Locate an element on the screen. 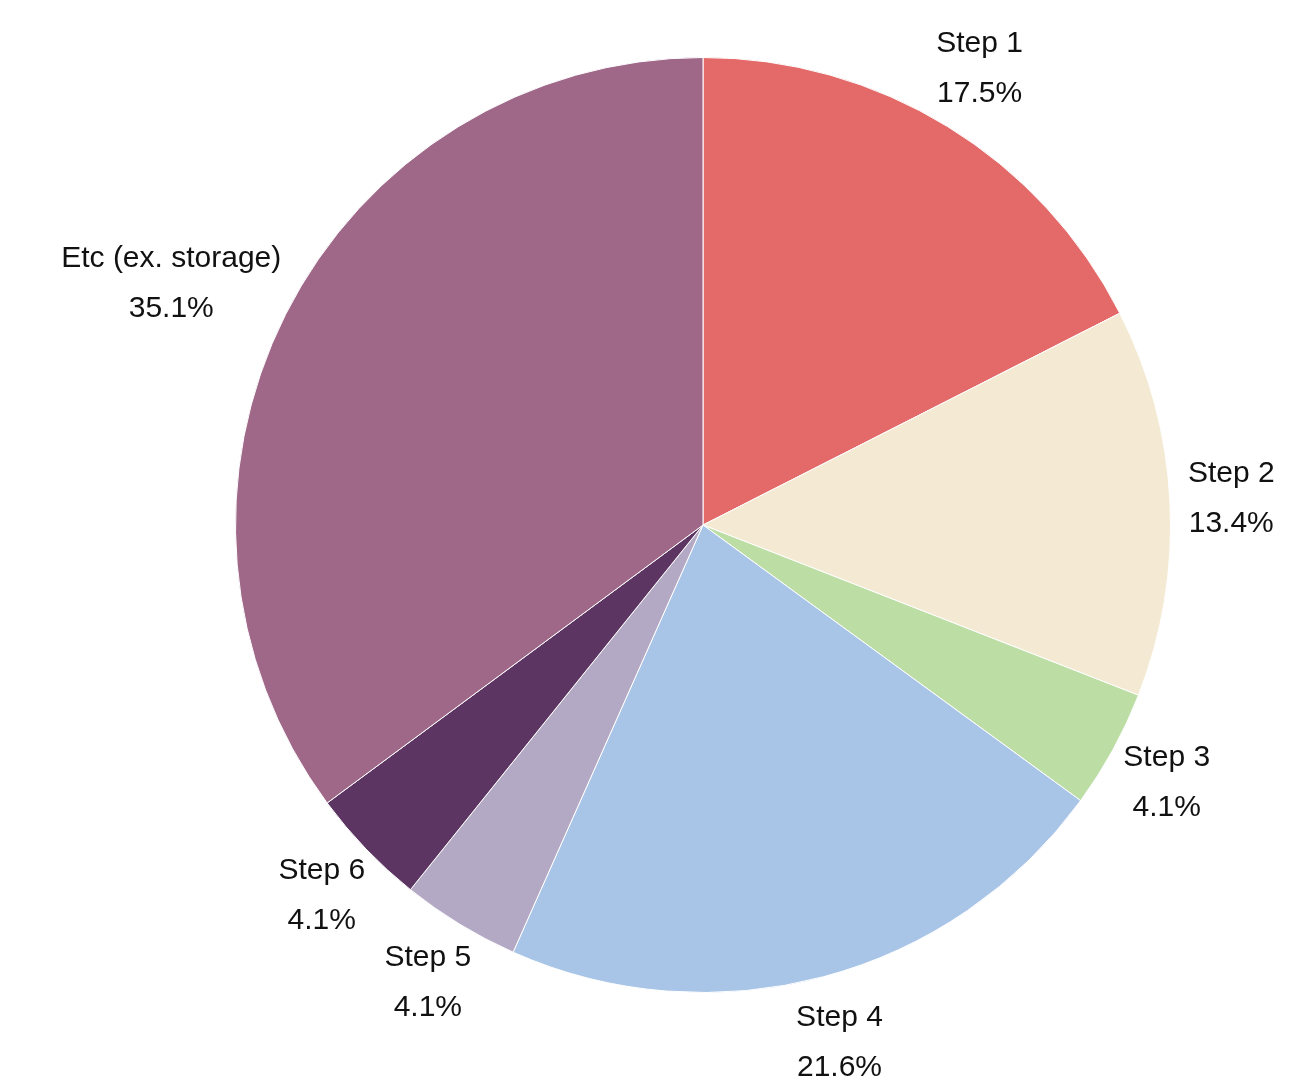 This screenshot has height=1085, width=1304. slice-label: Etc (ex. storage) is located at coordinates (171, 257).